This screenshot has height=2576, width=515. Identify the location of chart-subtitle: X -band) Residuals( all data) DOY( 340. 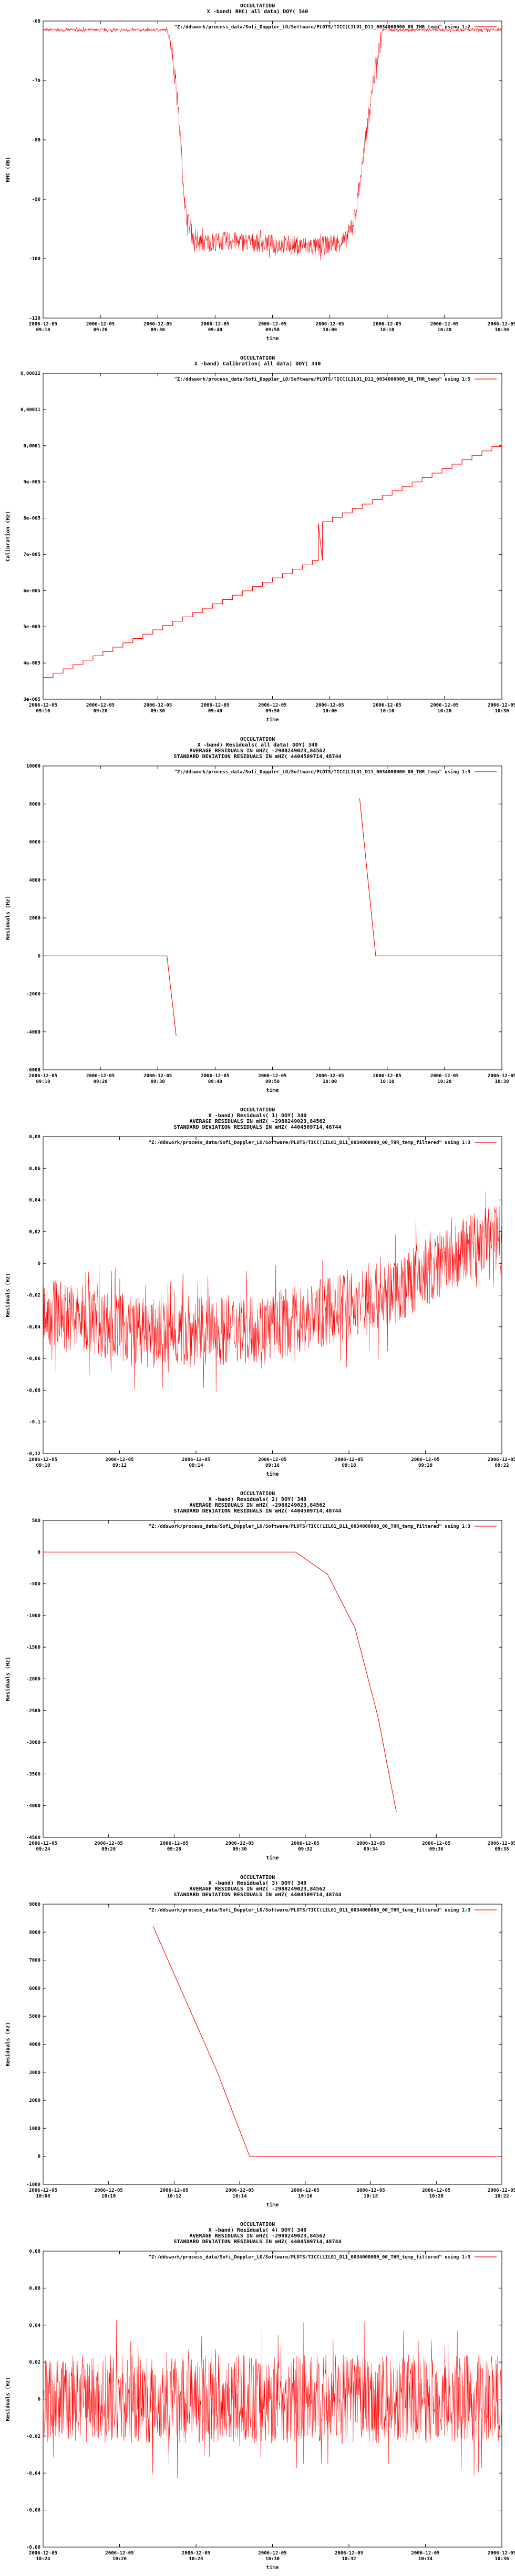
(258, 745).